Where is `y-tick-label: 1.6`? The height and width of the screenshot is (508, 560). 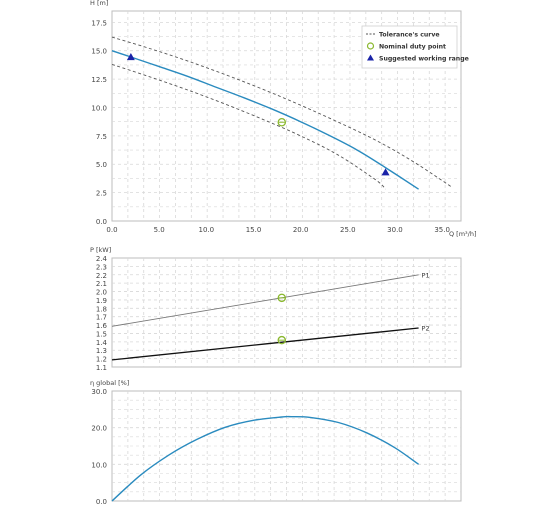 y-tick-label: 1.6 is located at coordinates (102, 326).